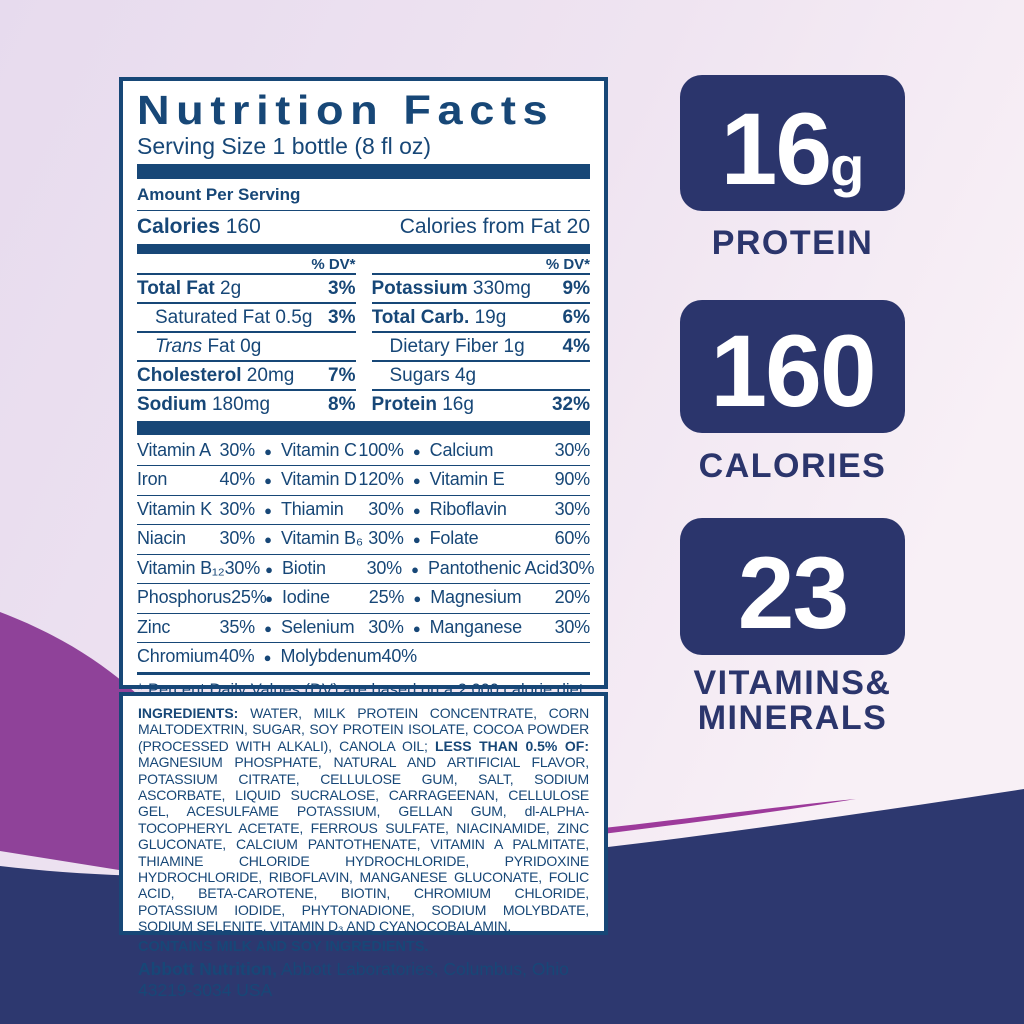  Describe the element at coordinates (792, 243) in the screenshot. I see `protein-caption: PROTEIN` at that location.